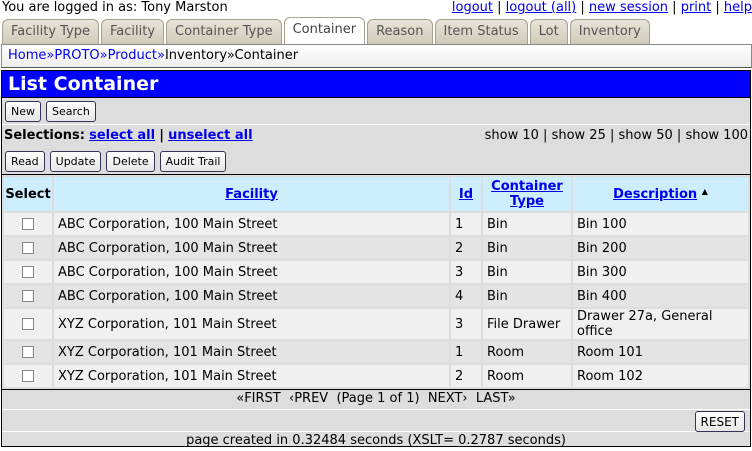 This screenshot has height=451, width=752. What do you see at coordinates (511, 135) in the screenshot?
I see `show-10: show 10` at bounding box center [511, 135].